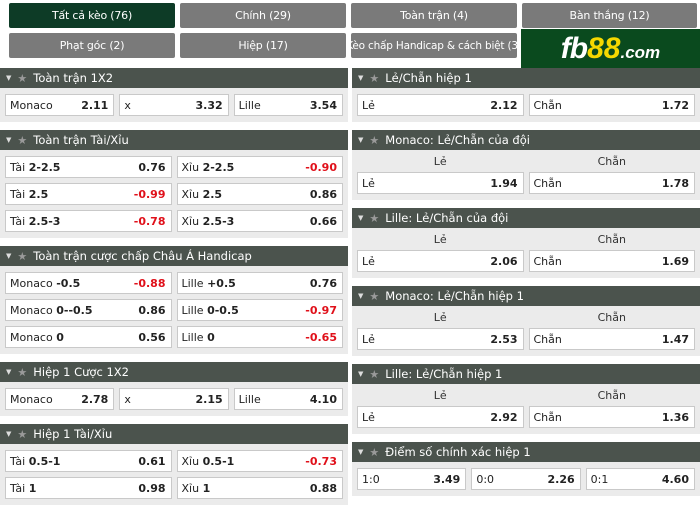  I want to click on market-header: ▼ ★ Monaco: Lẻ/Chẵn hiệp 1, so click(526, 296).